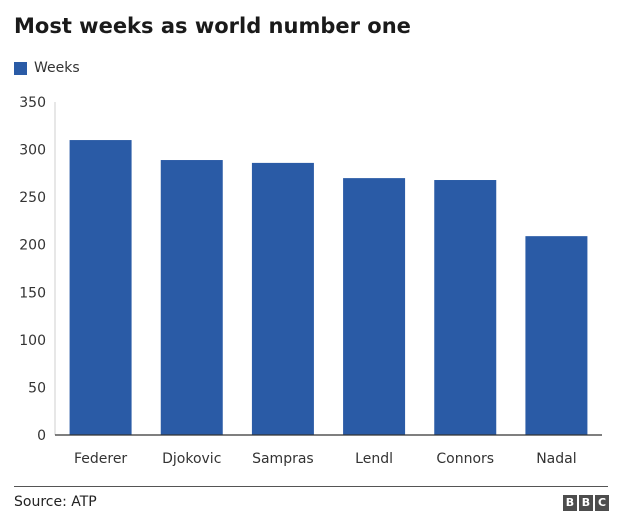 The image size is (624, 531). What do you see at coordinates (55, 502) in the screenshot?
I see `source-note: Source: ATP` at bounding box center [55, 502].